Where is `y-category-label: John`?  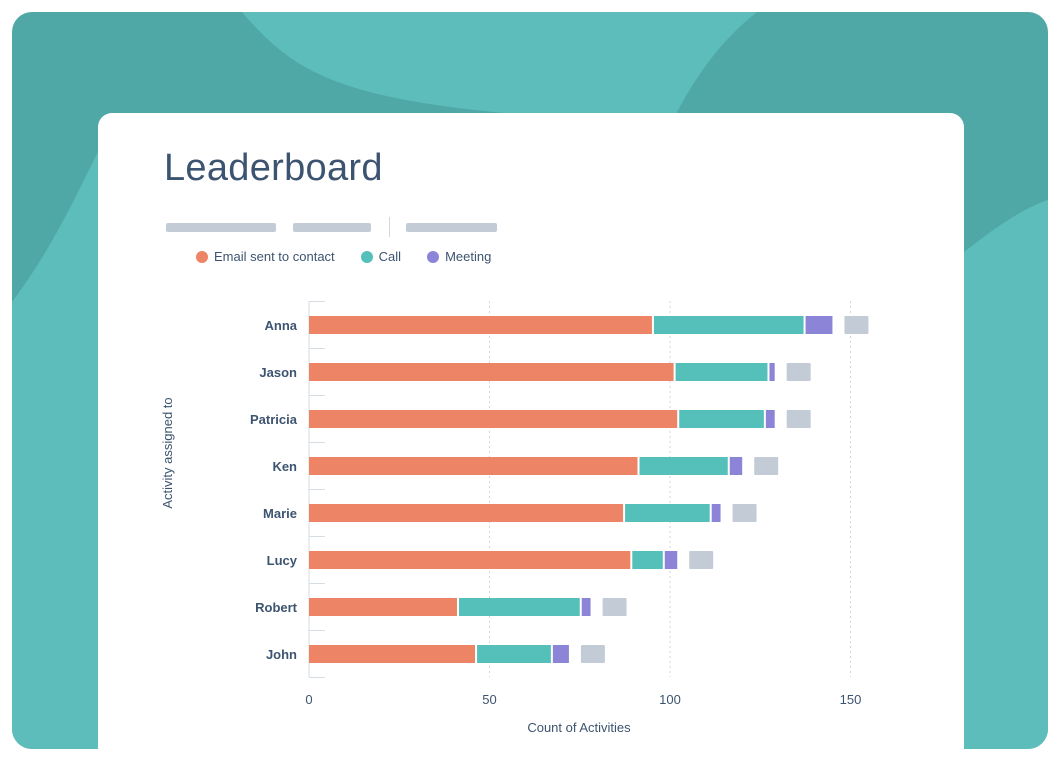
y-category-label: John is located at coordinates (281, 654).